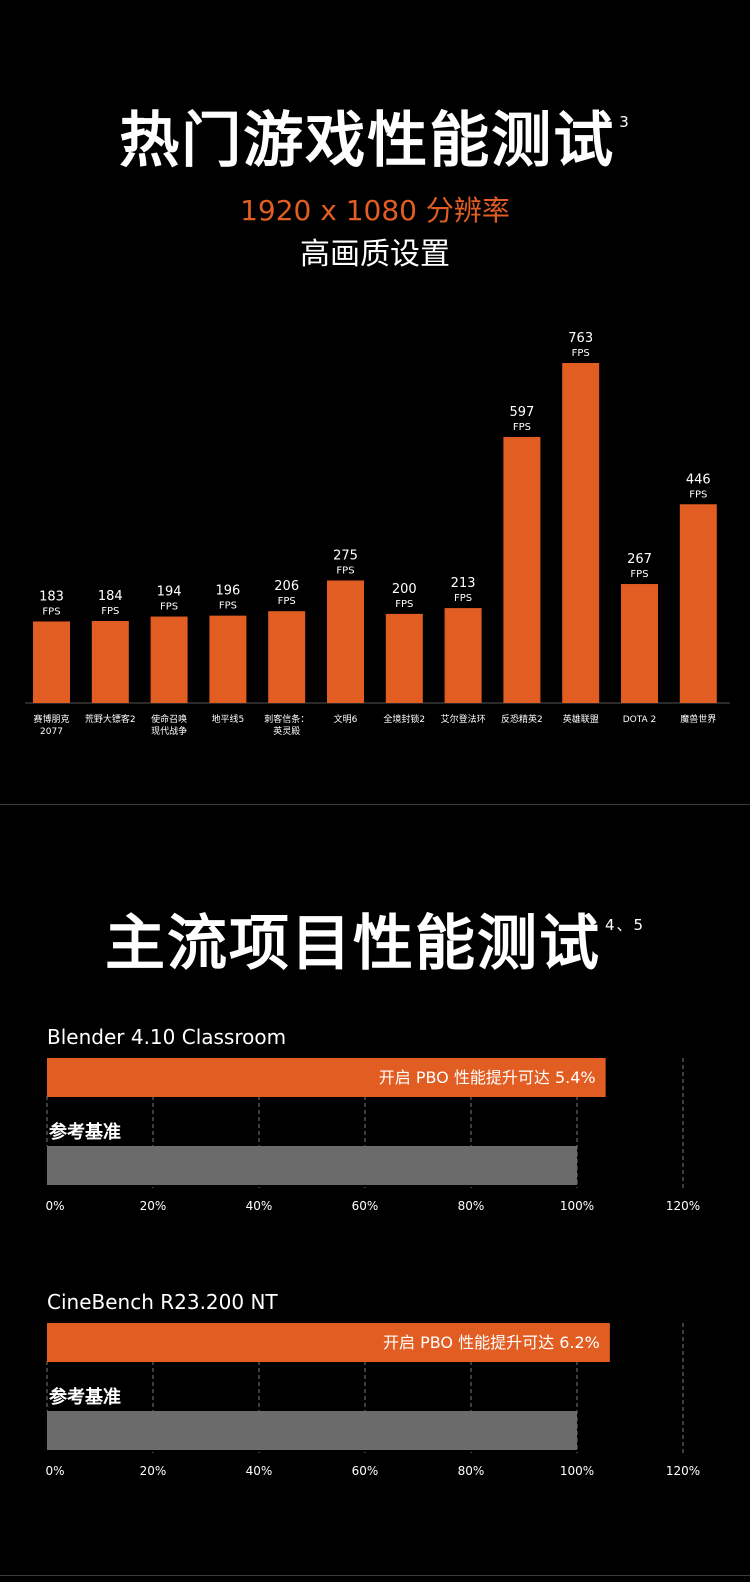 Image resolution: width=750 pixels, height=1582 pixels. I want to click on fps-value-label: 763, so click(580, 338).